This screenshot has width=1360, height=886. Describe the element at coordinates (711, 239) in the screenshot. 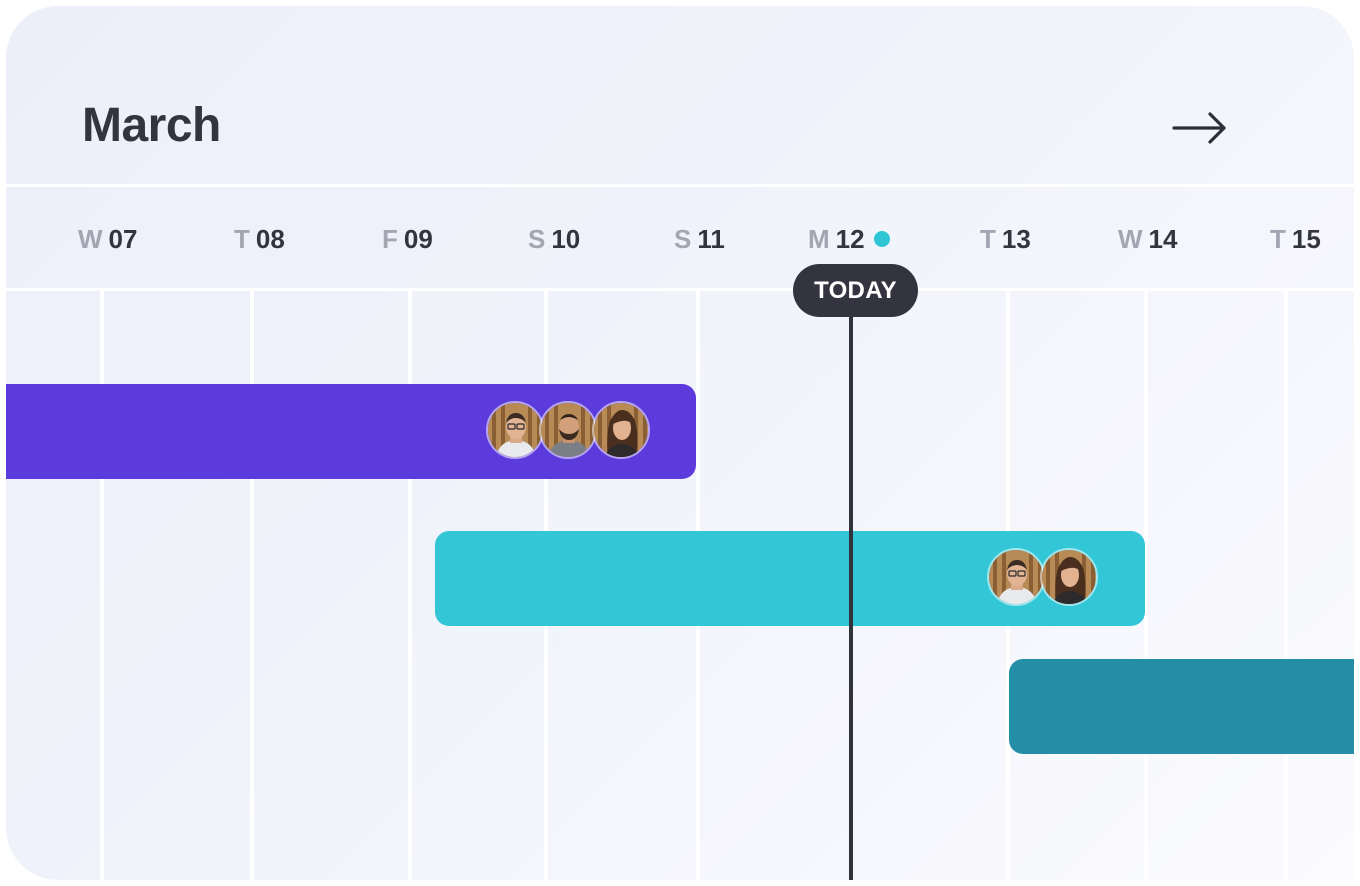

I see `day-number: 11` at that location.